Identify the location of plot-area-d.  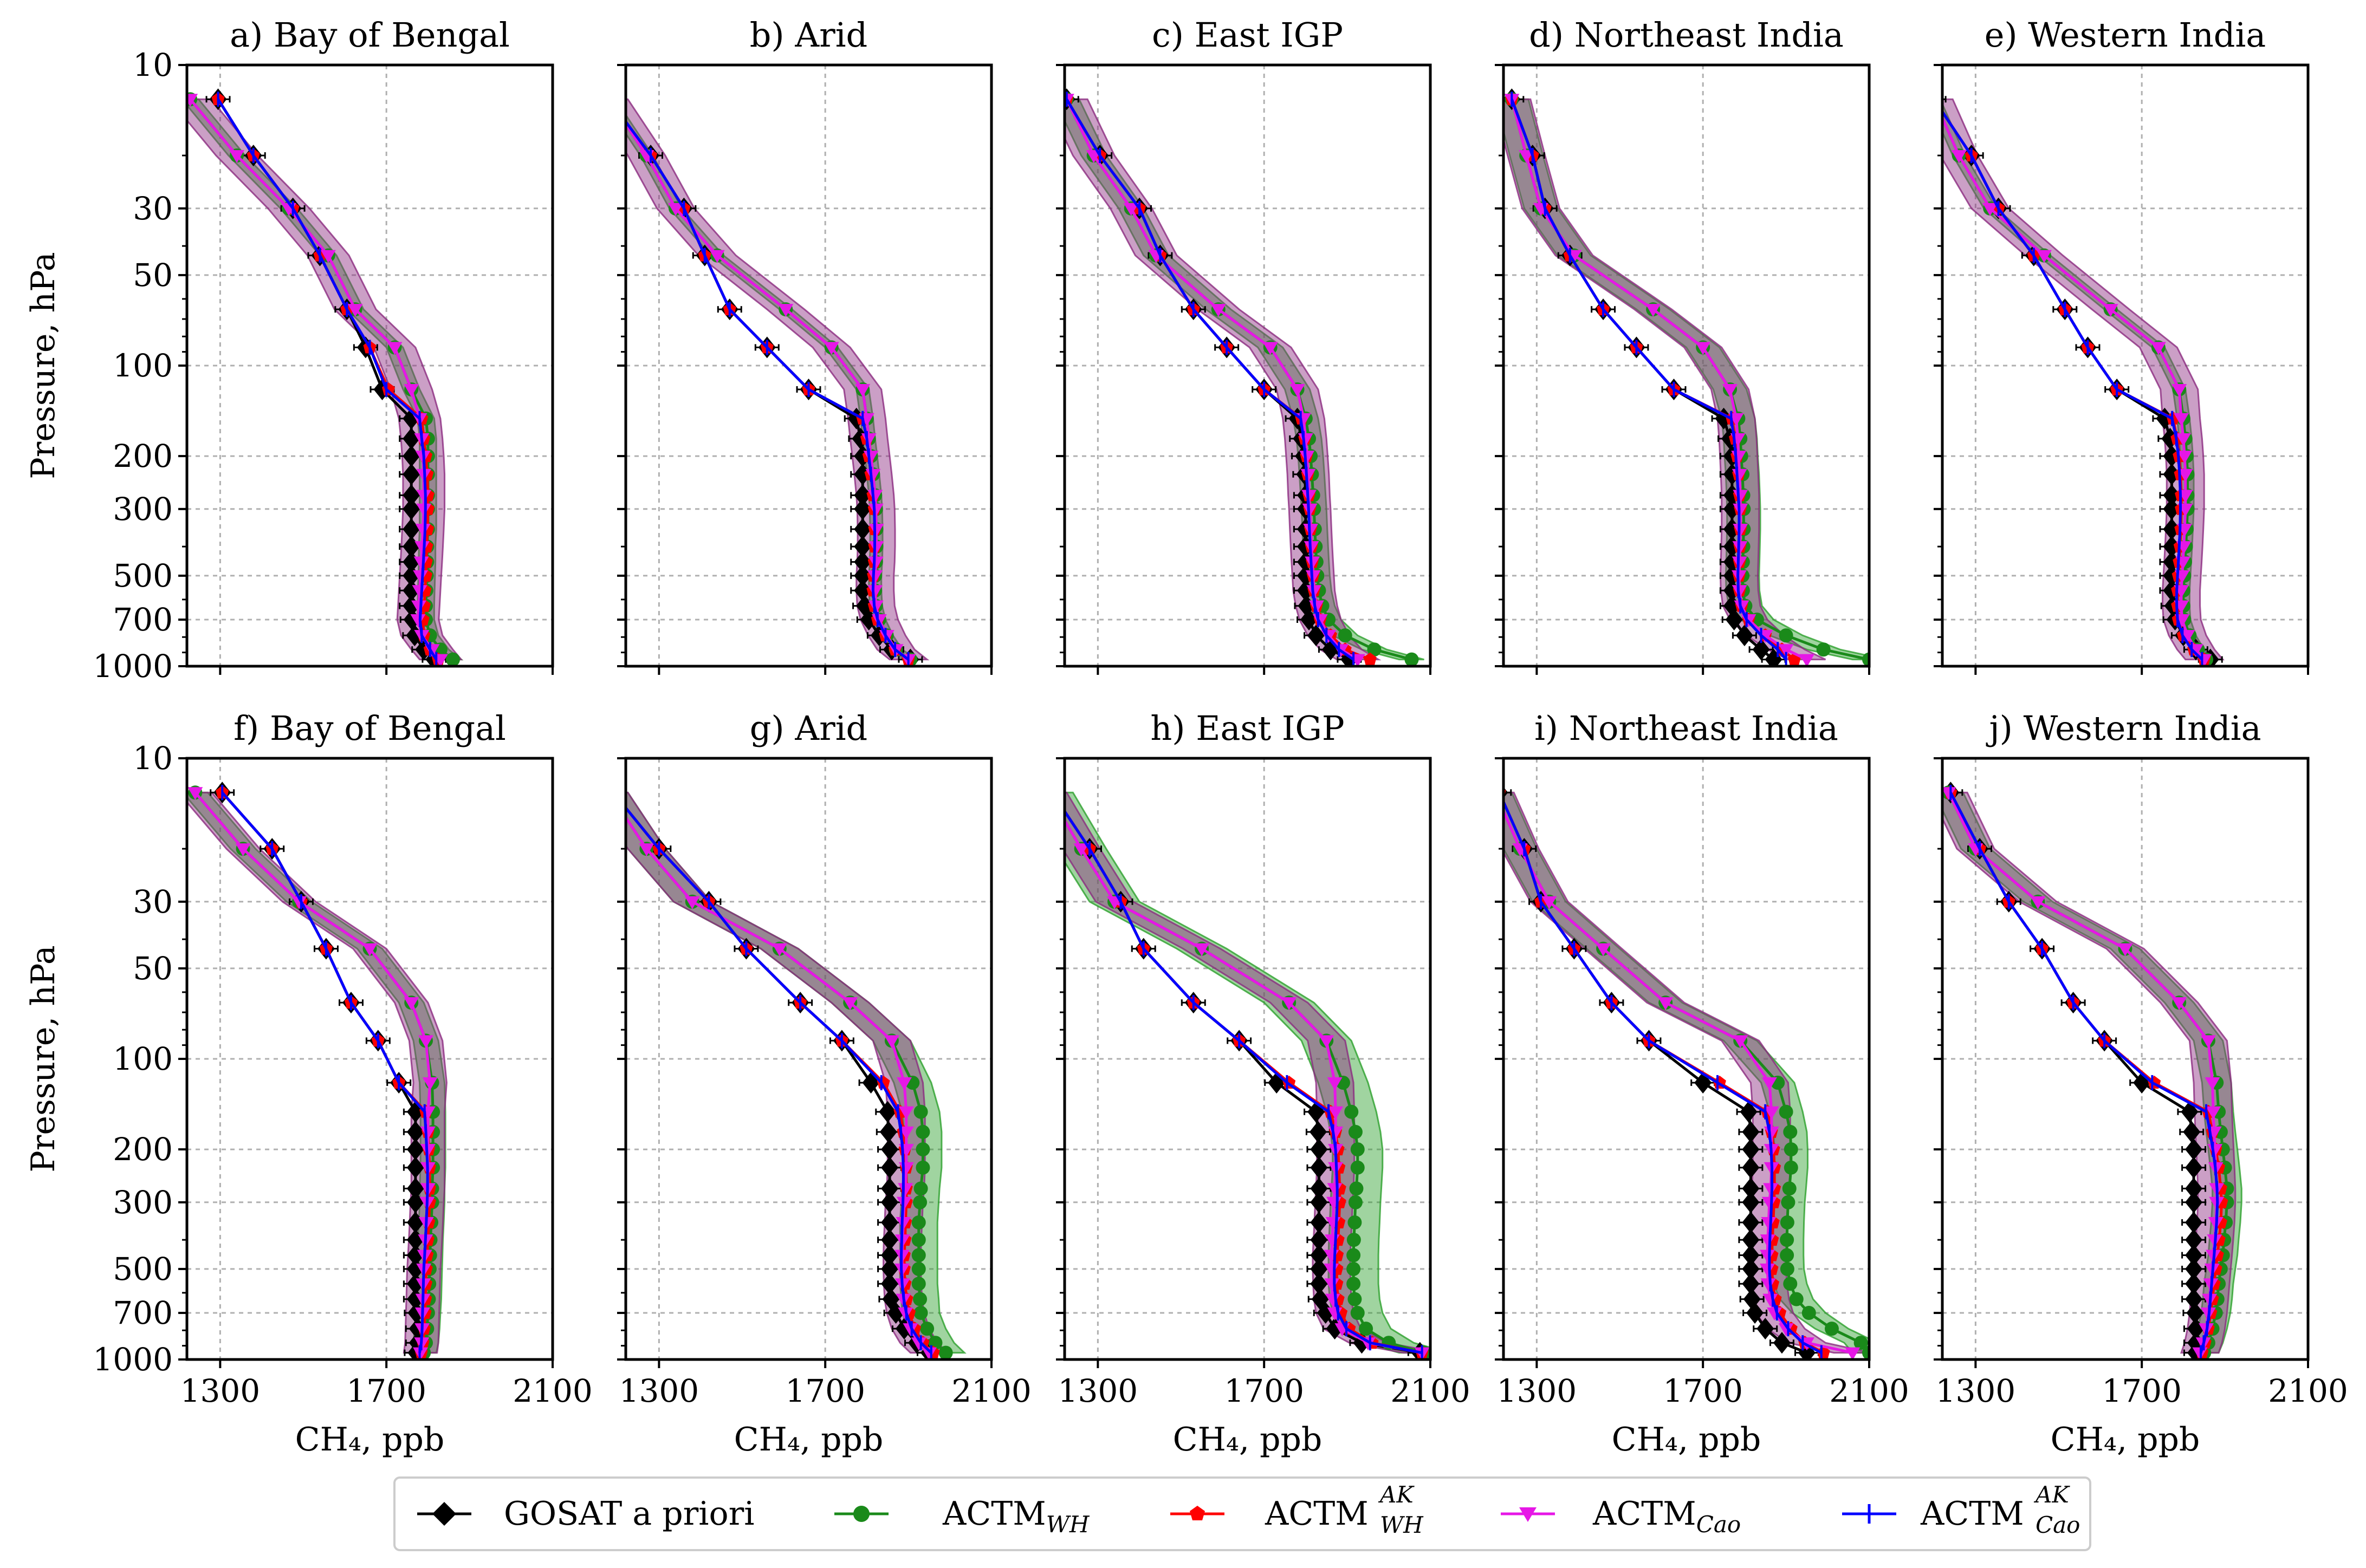
(1686, 377).